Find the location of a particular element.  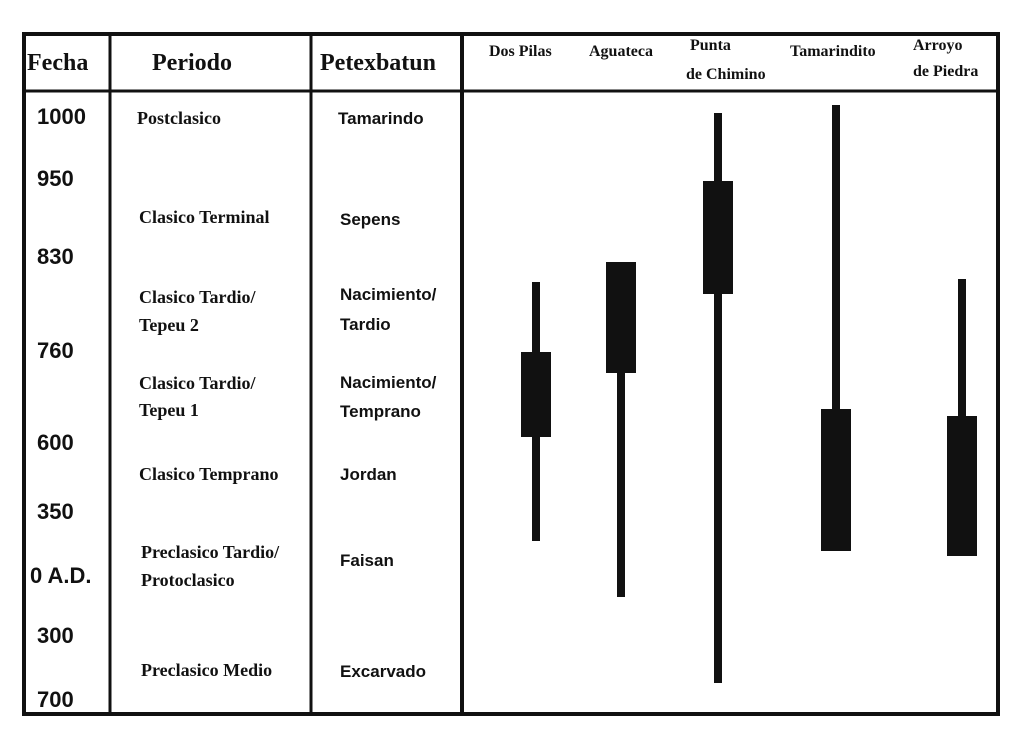

date-label-600: 600 is located at coordinates (55, 442).